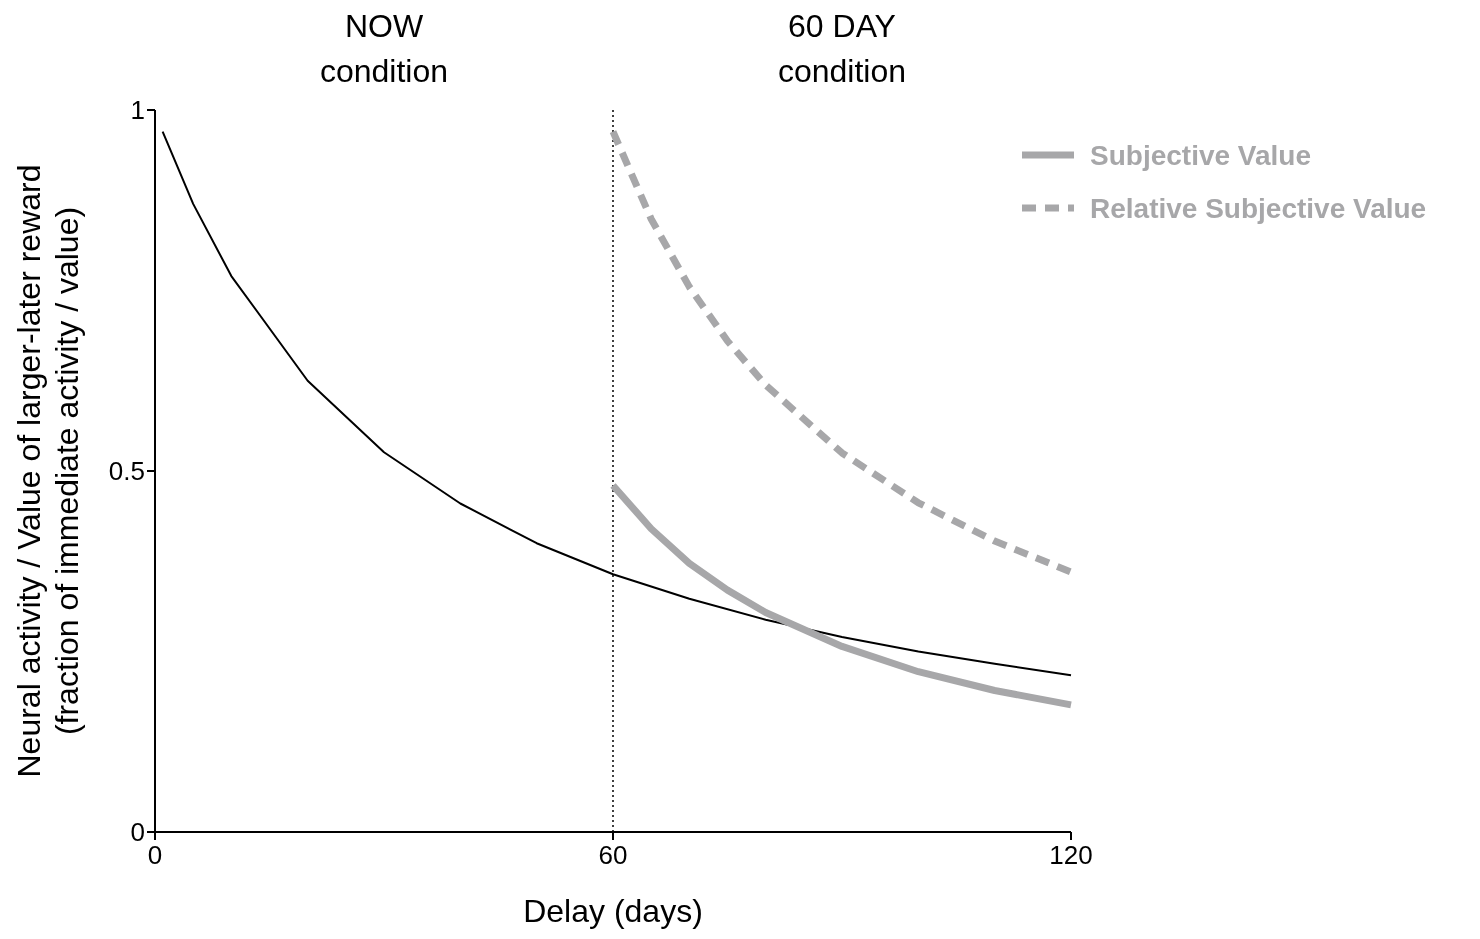 This screenshot has height=939, width=1480. What do you see at coordinates (126, 471) in the screenshot?
I see `y-tick-label: 0.5` at bounding box center [126, 471].